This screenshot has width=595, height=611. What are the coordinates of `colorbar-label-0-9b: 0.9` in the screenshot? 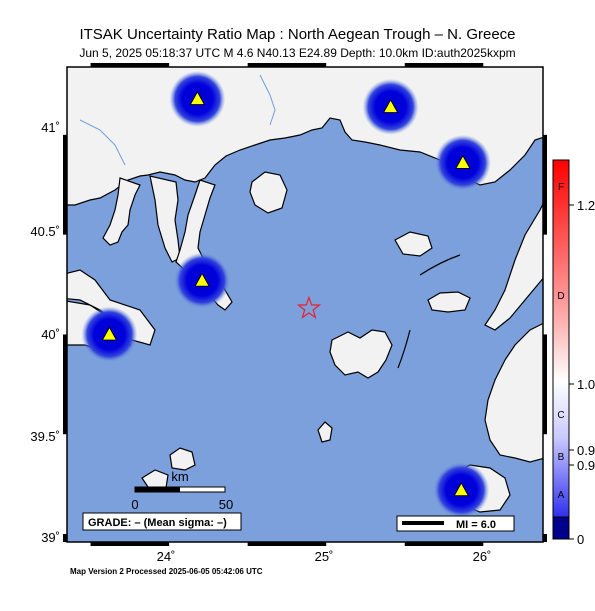 It's located at (586, 465).